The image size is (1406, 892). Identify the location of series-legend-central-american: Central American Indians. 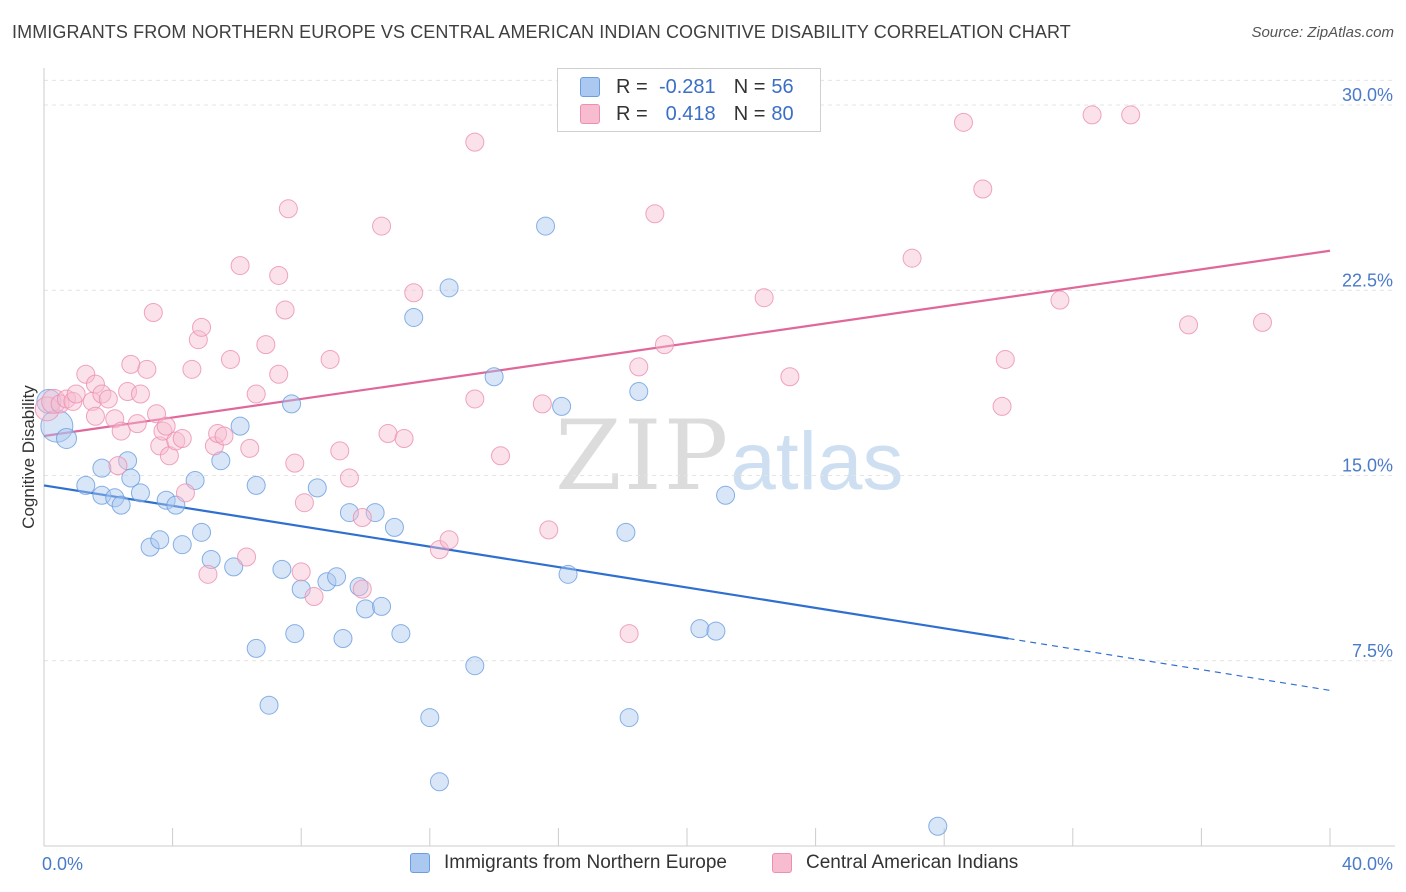
(895, 863).